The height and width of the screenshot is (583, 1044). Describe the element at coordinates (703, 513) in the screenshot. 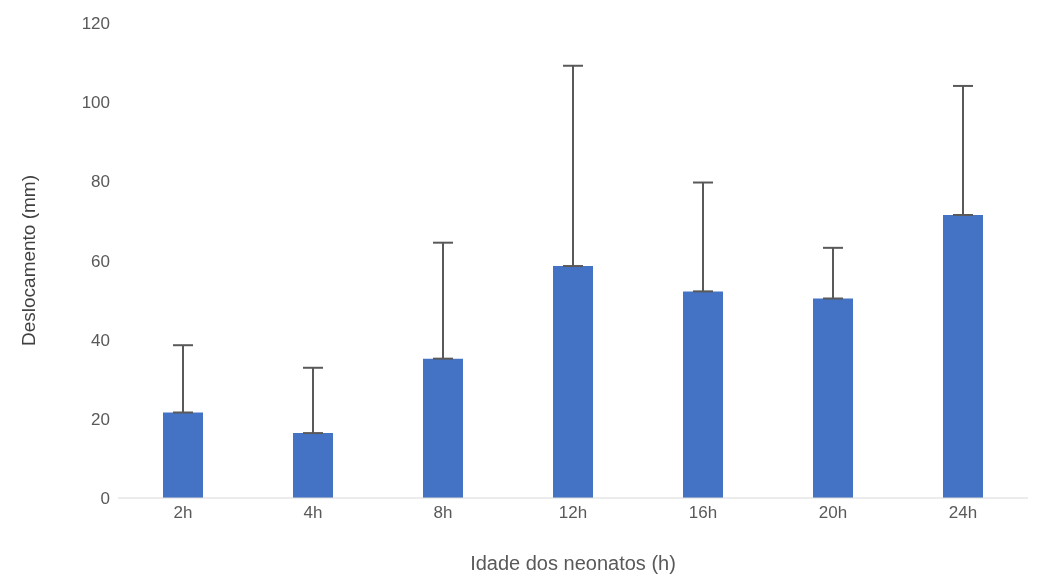

I see `x-tick-label: 16h` at that location.